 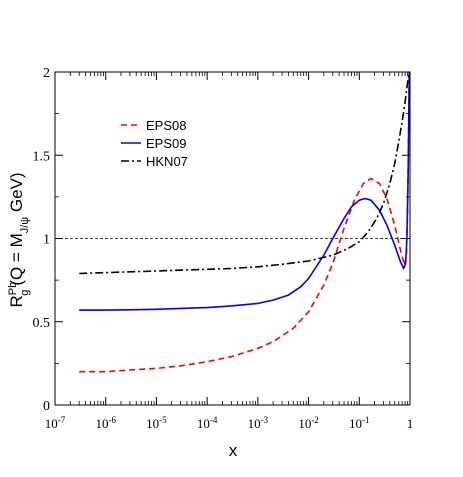 What do you see at coordinates (55, 423) in the screenshot?
I see `x-tick-label: 10⁻⁷` at bounding box center [55, 423].